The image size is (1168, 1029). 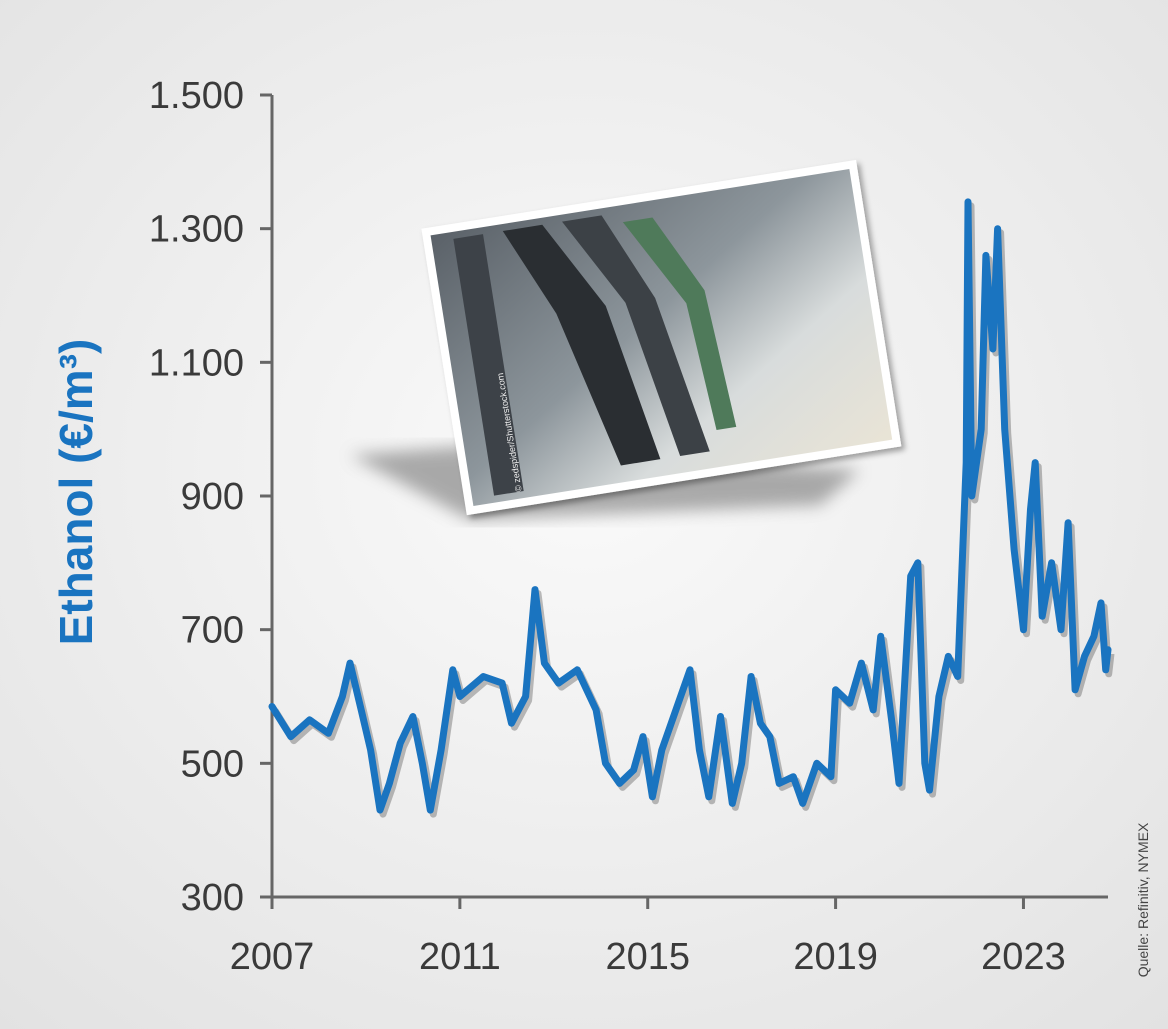 What do you see at coordinates (1143, 899) in the screenshot?
I see `source: Quelle: Refinitiv, NYMEX` at bounding box center [1143, 899].